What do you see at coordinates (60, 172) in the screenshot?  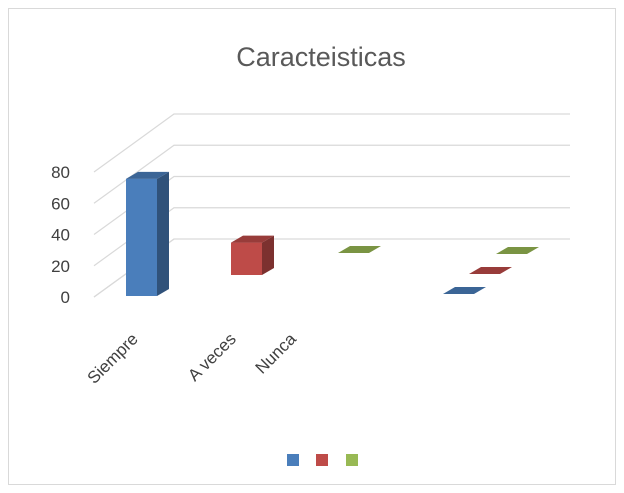 I see `y-tick-label: 80` at bounding box center [60, 172].